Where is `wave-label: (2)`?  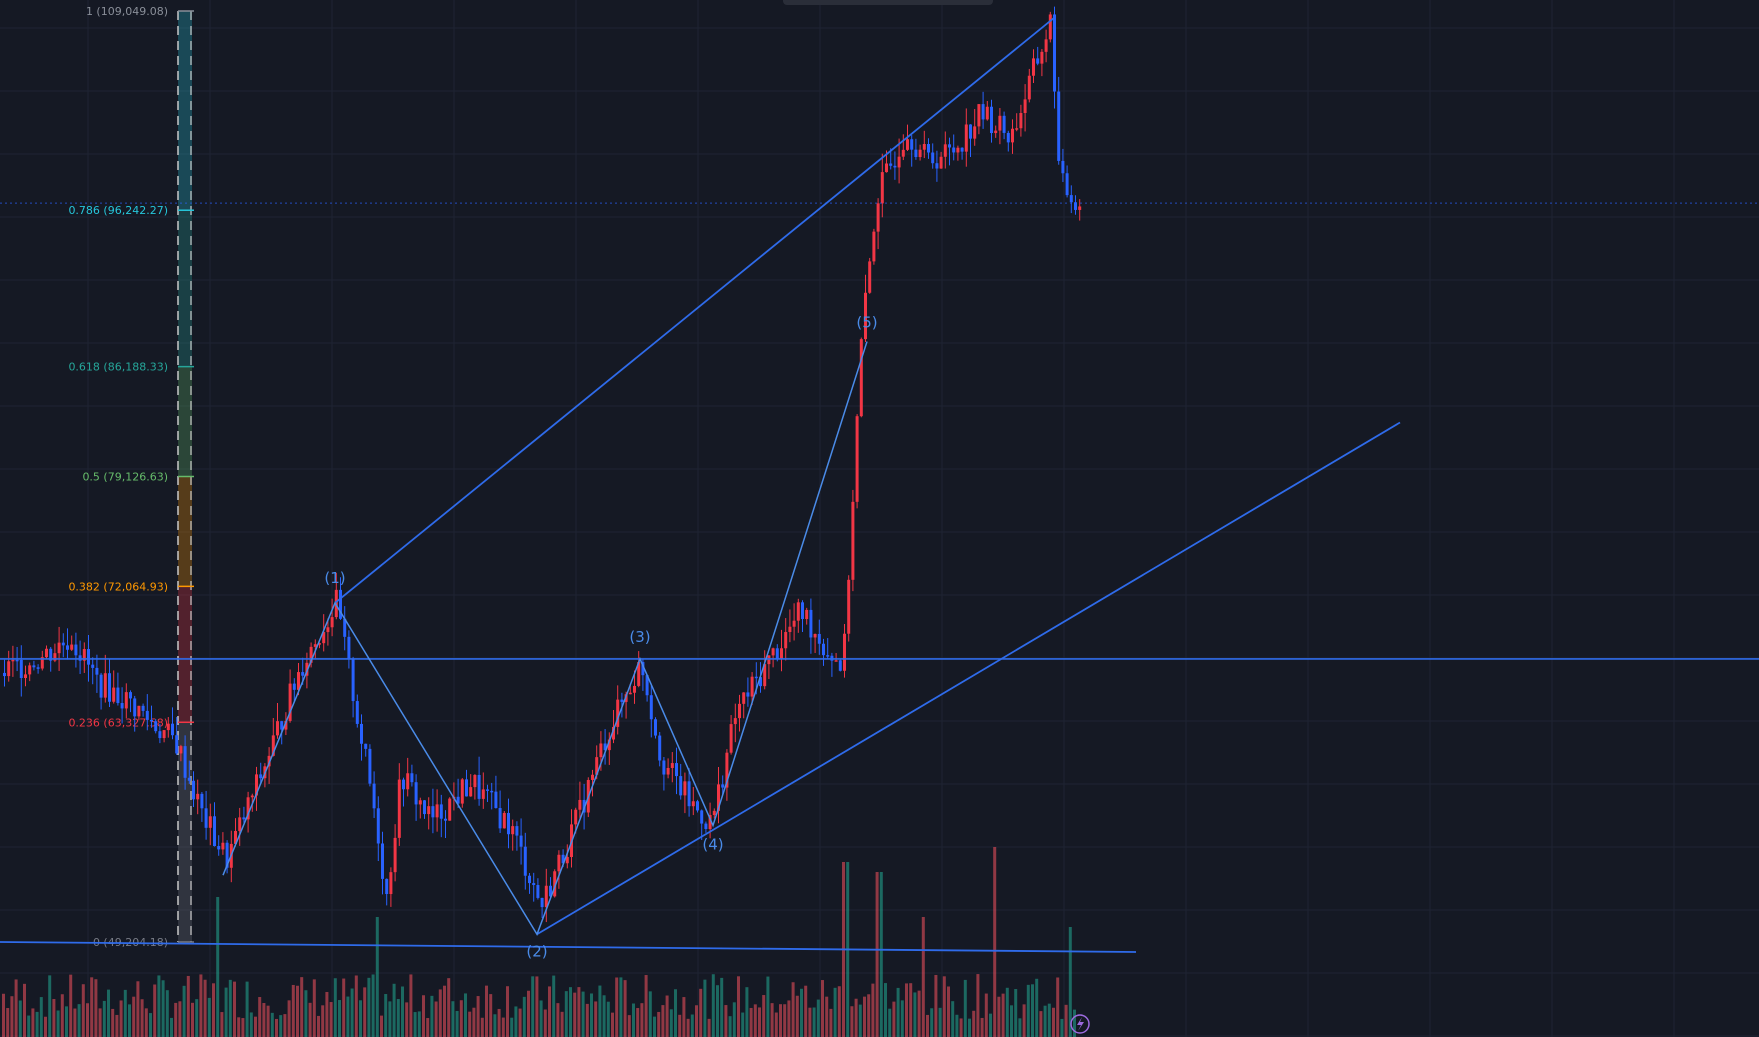
wave-label: (2) is located at coordinates (536, 951).